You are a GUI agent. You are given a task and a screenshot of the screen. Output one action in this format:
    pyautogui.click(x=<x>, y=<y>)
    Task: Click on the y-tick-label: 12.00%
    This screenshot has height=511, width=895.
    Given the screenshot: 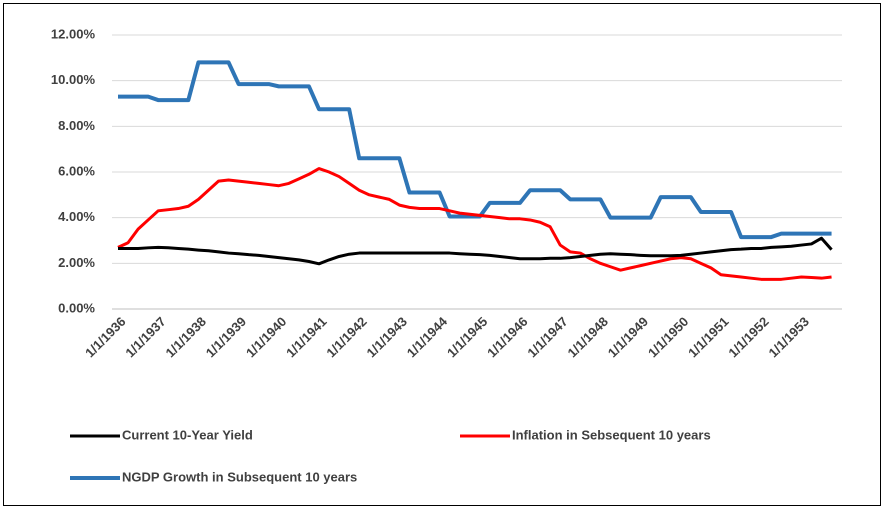 What is the action you would take?
    pyautogui.click(x=73, y=33)
    